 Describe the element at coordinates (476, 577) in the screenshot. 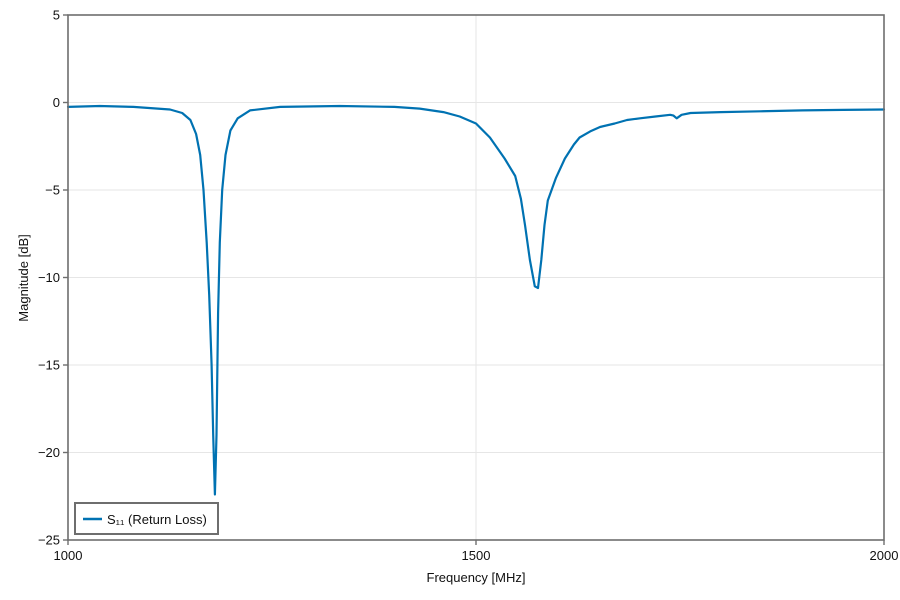

I see `x-axis-label: Frequency [MHz]` at that location.